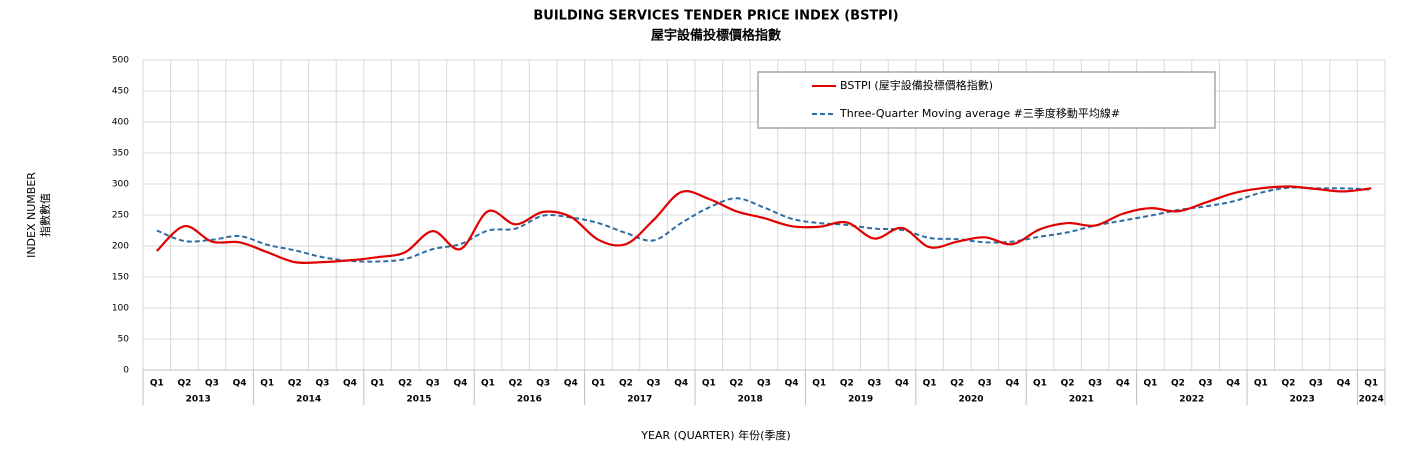 This screenshot has width=1411, height=453. I want to click on y-tick-label: 400, so click(120, 123).